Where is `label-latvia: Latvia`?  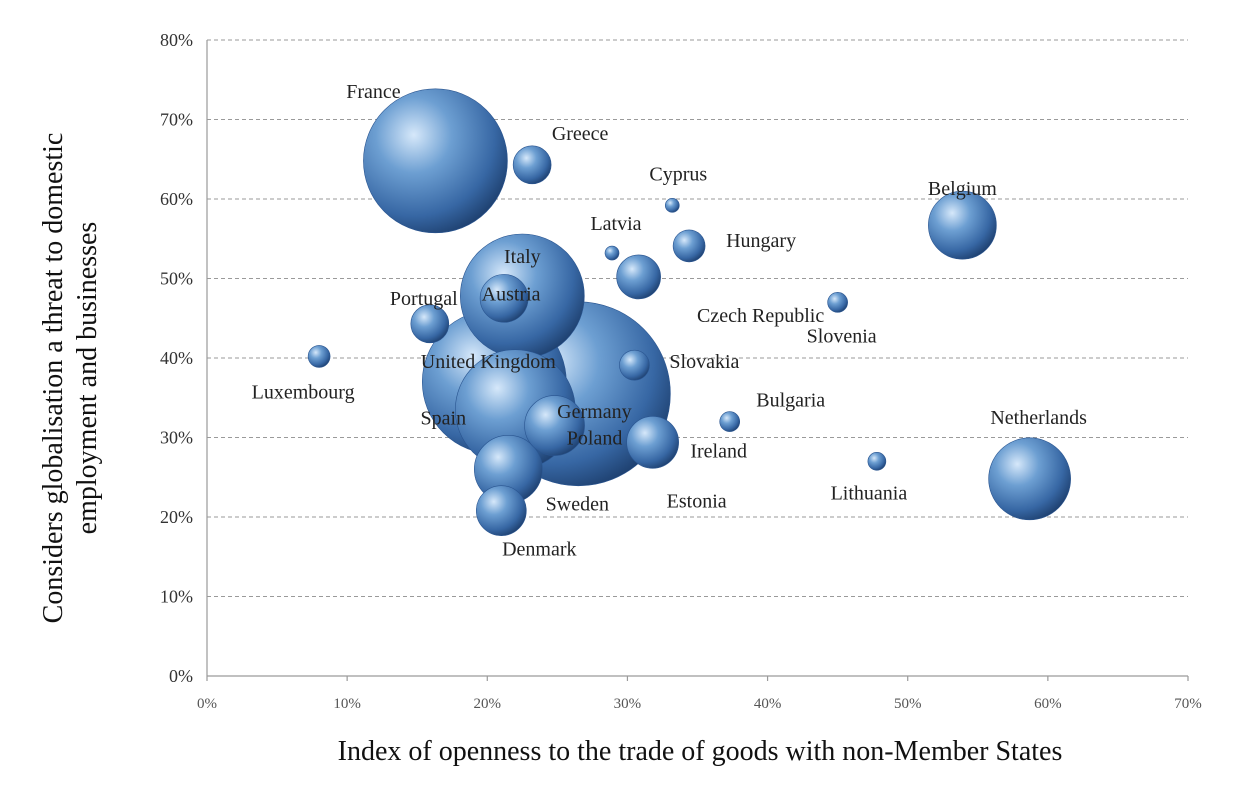 label-latvia: Latvia is located at coordinates (615, 224).